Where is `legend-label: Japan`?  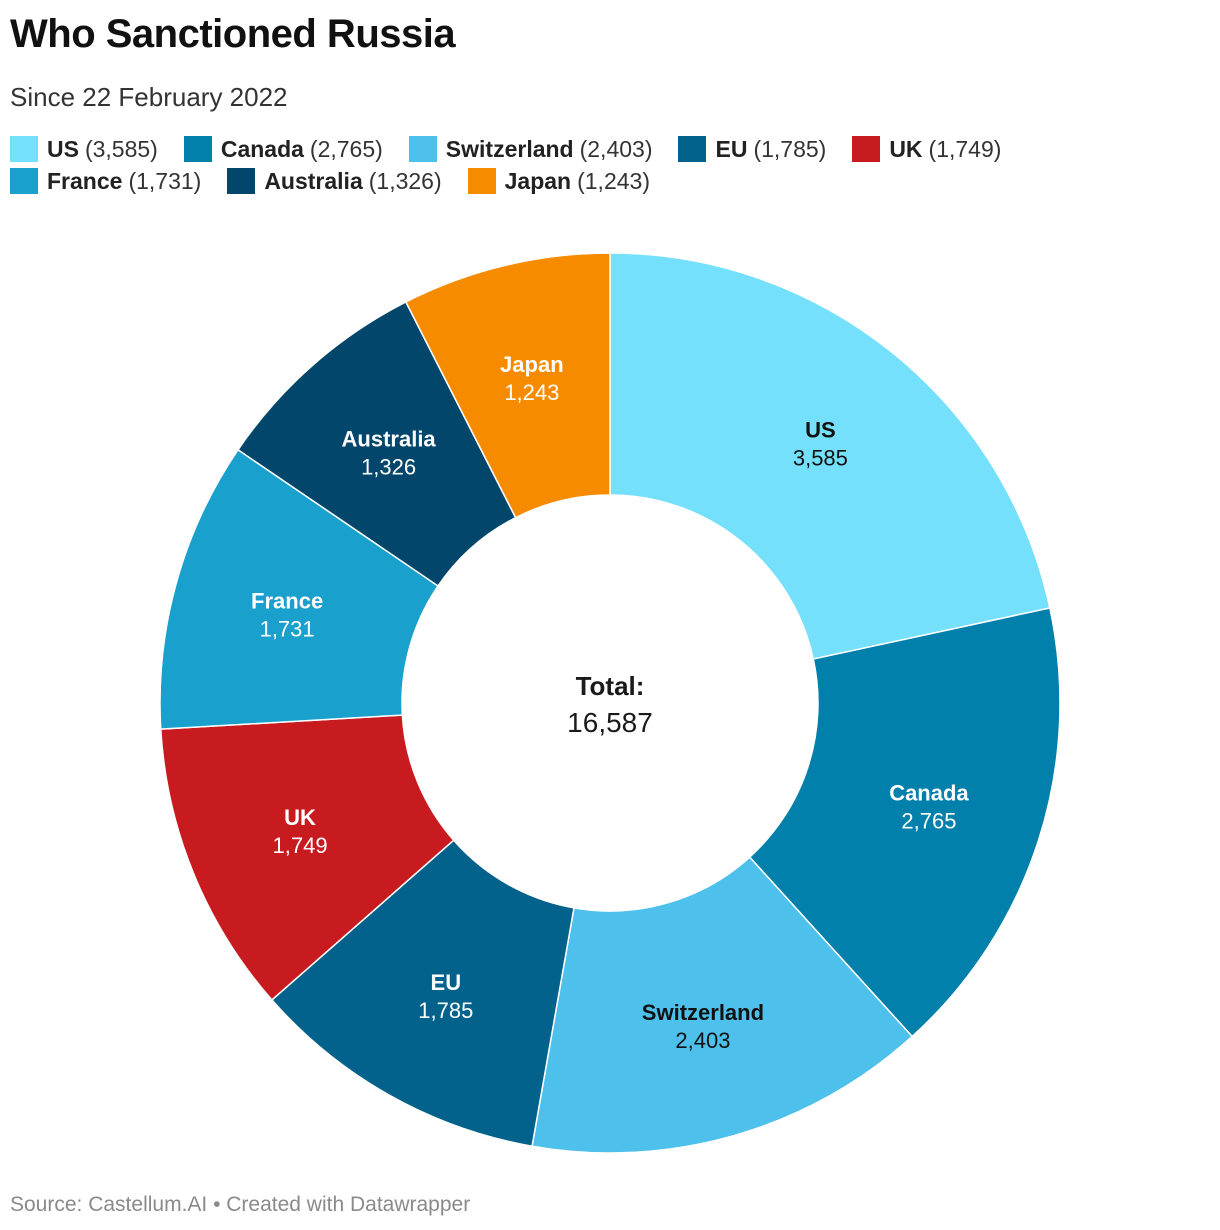
legend-label: Japan is located at coordinates (538, 180).